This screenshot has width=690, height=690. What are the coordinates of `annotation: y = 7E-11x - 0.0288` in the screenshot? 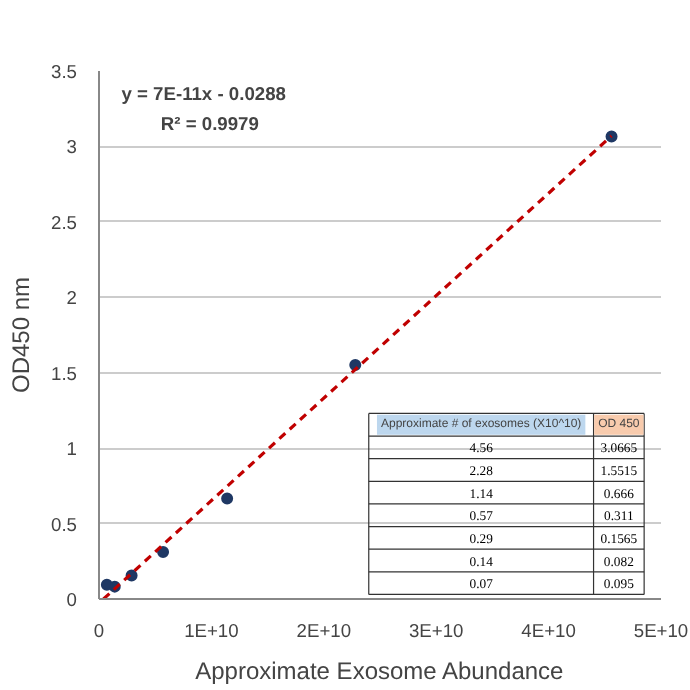 It's located at (203, 94).